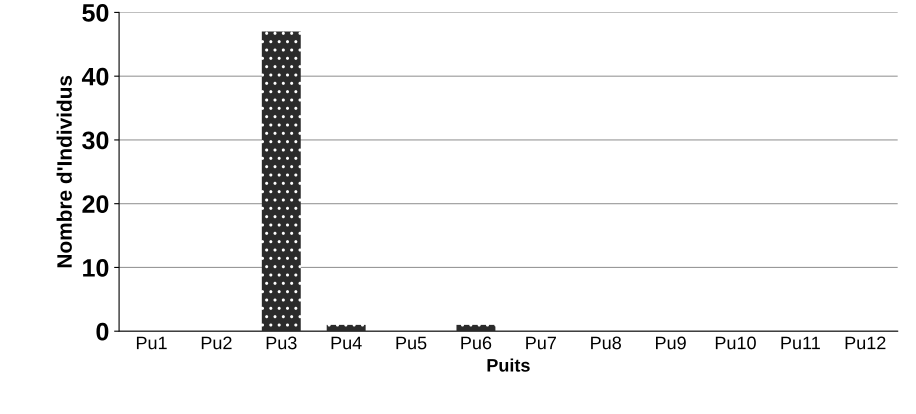  Describe the element at coordinates (64, 172) in the screenshot. I see `y-axis-title: Nombre d'Individus` at that location.